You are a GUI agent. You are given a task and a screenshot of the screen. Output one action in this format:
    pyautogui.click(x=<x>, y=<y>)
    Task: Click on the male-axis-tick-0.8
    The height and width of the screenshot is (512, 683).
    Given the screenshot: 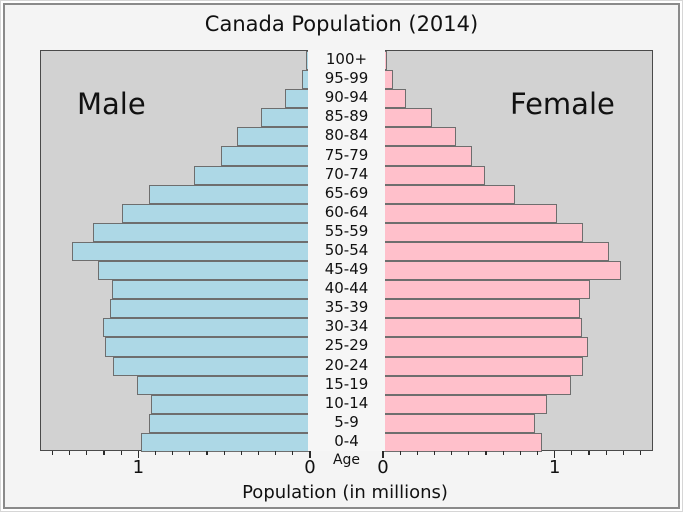 What is the action you would take?
    pyautogui.click(x=173, y=453)
    